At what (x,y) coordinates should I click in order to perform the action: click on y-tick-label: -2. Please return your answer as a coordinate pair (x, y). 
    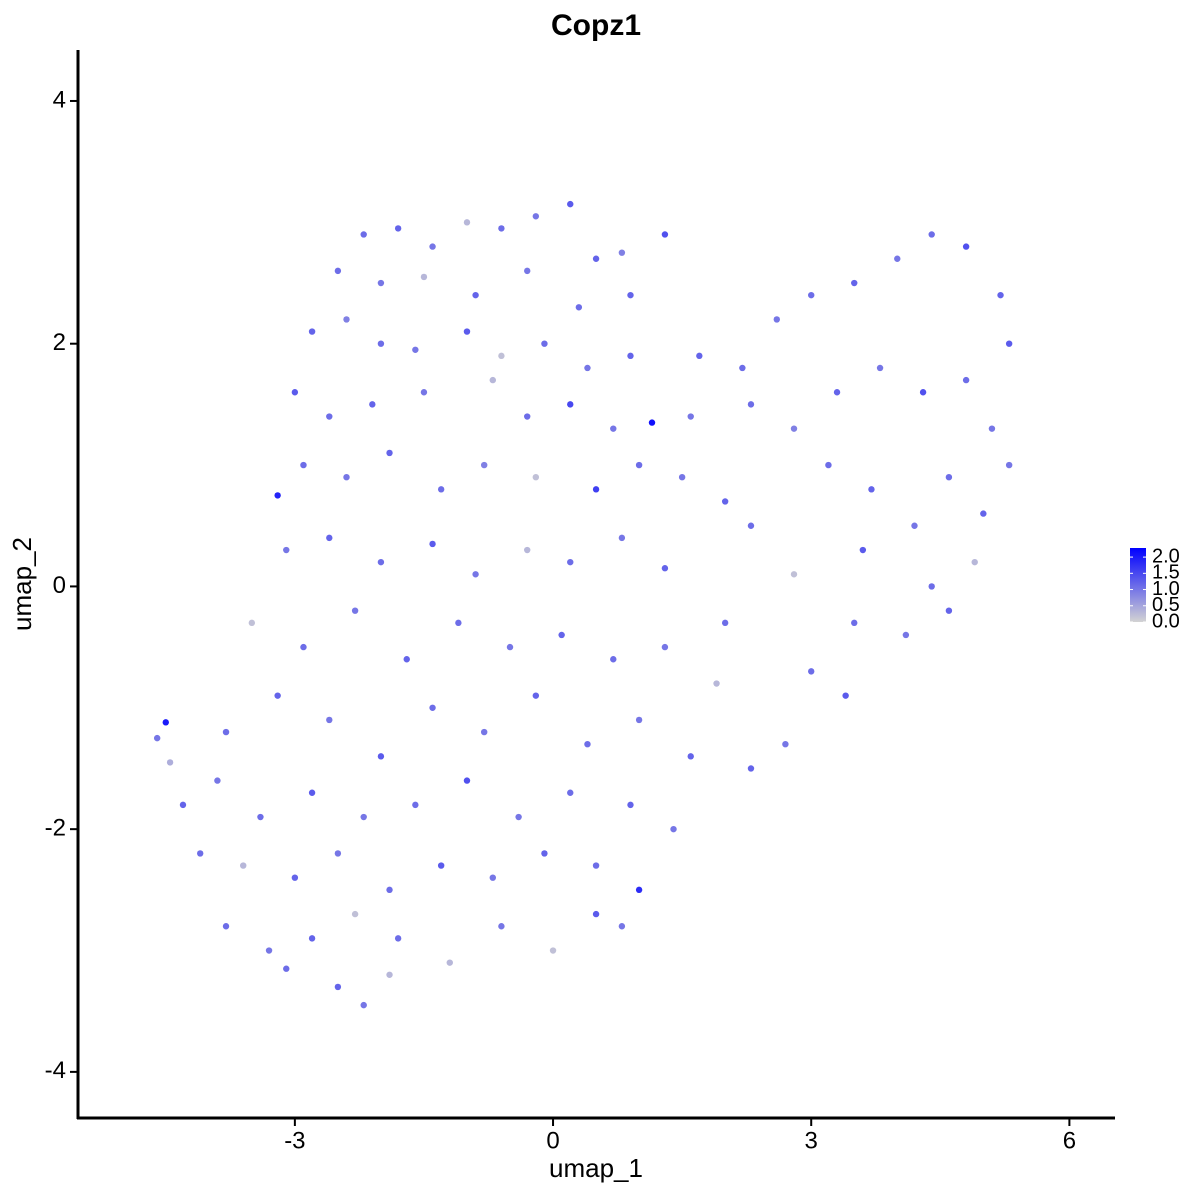
    Looking at the image, I should click on (55, 827).